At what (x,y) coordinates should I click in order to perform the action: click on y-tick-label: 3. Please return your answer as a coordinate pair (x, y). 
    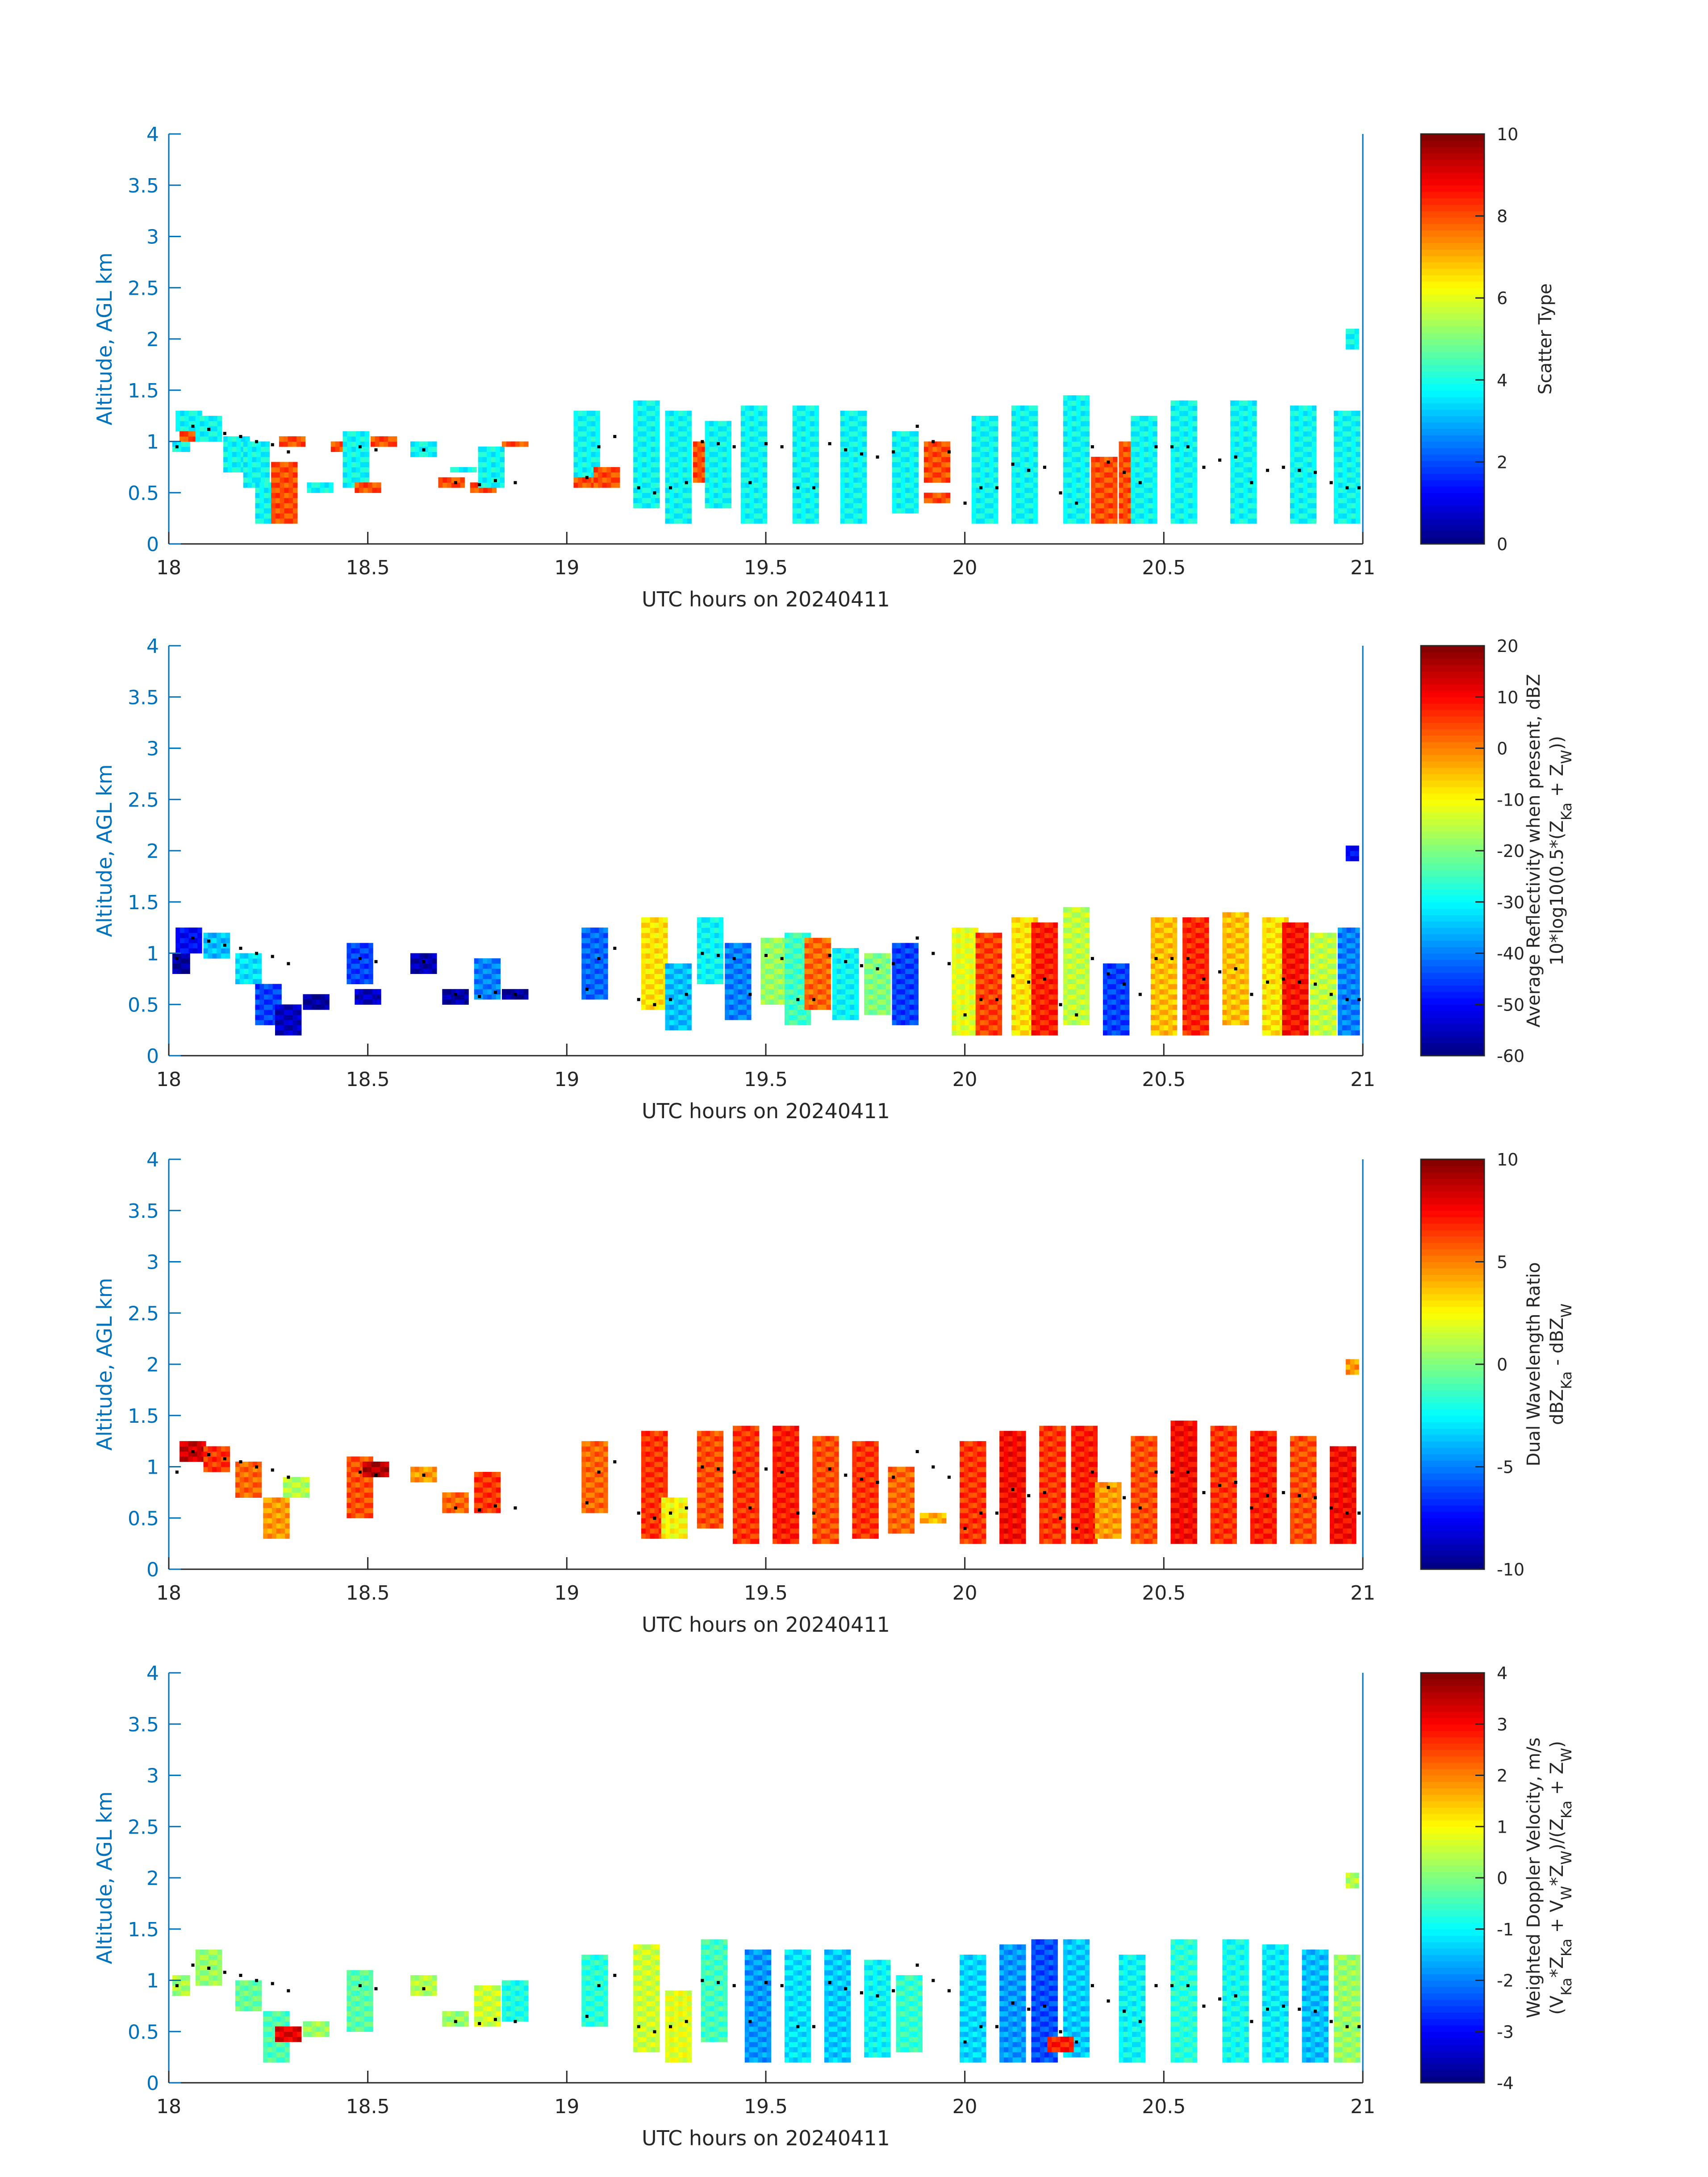
    Looking at the image, I should click on (152, 237).